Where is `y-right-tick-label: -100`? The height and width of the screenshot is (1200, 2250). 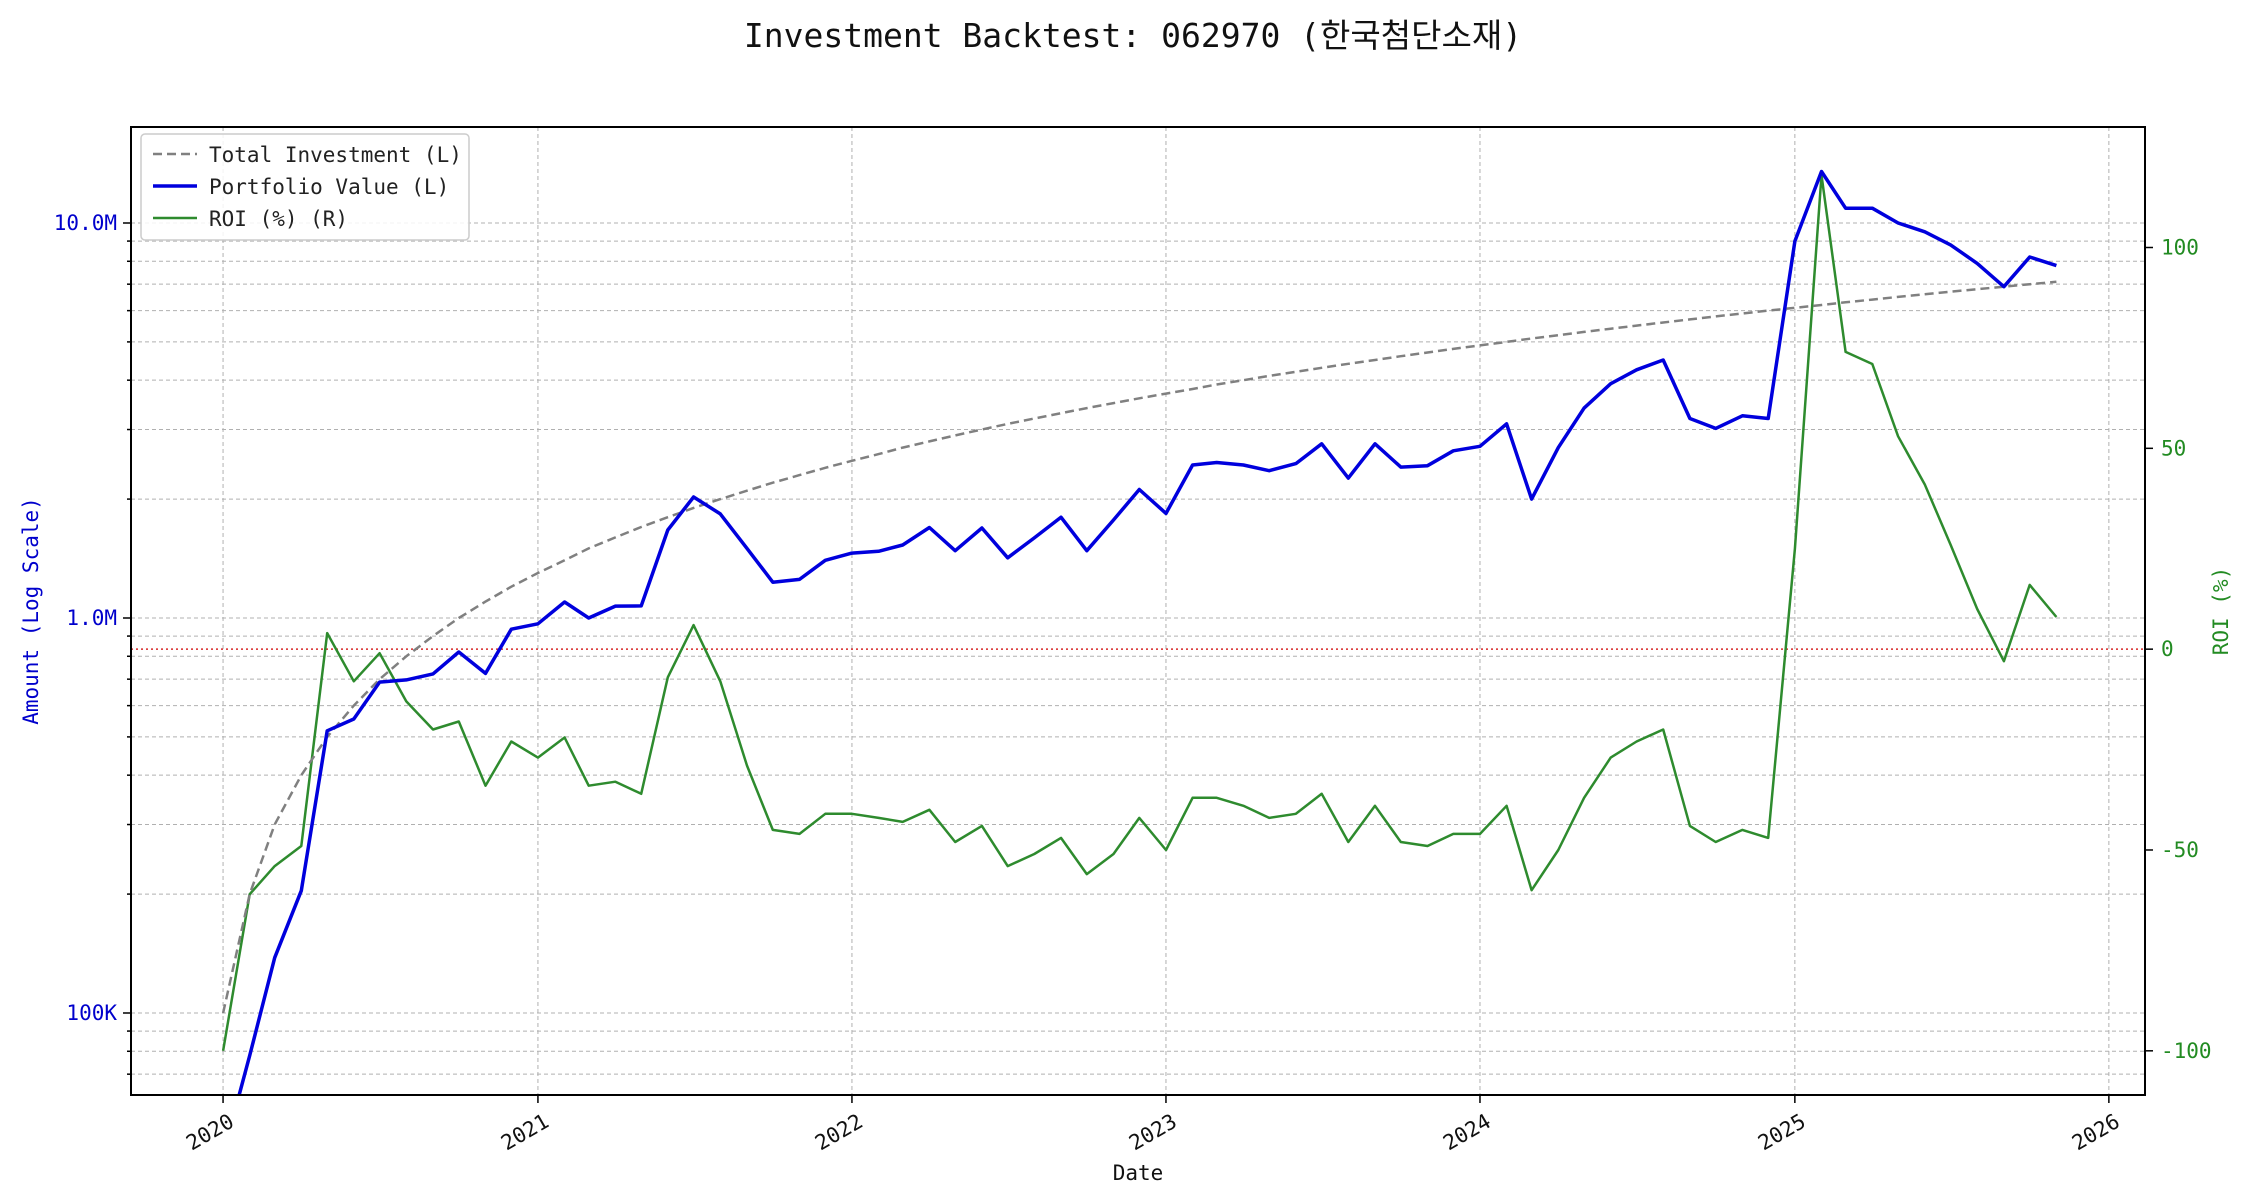 y-right-tick-label: -100 is located at coordinates (2186, 1051).